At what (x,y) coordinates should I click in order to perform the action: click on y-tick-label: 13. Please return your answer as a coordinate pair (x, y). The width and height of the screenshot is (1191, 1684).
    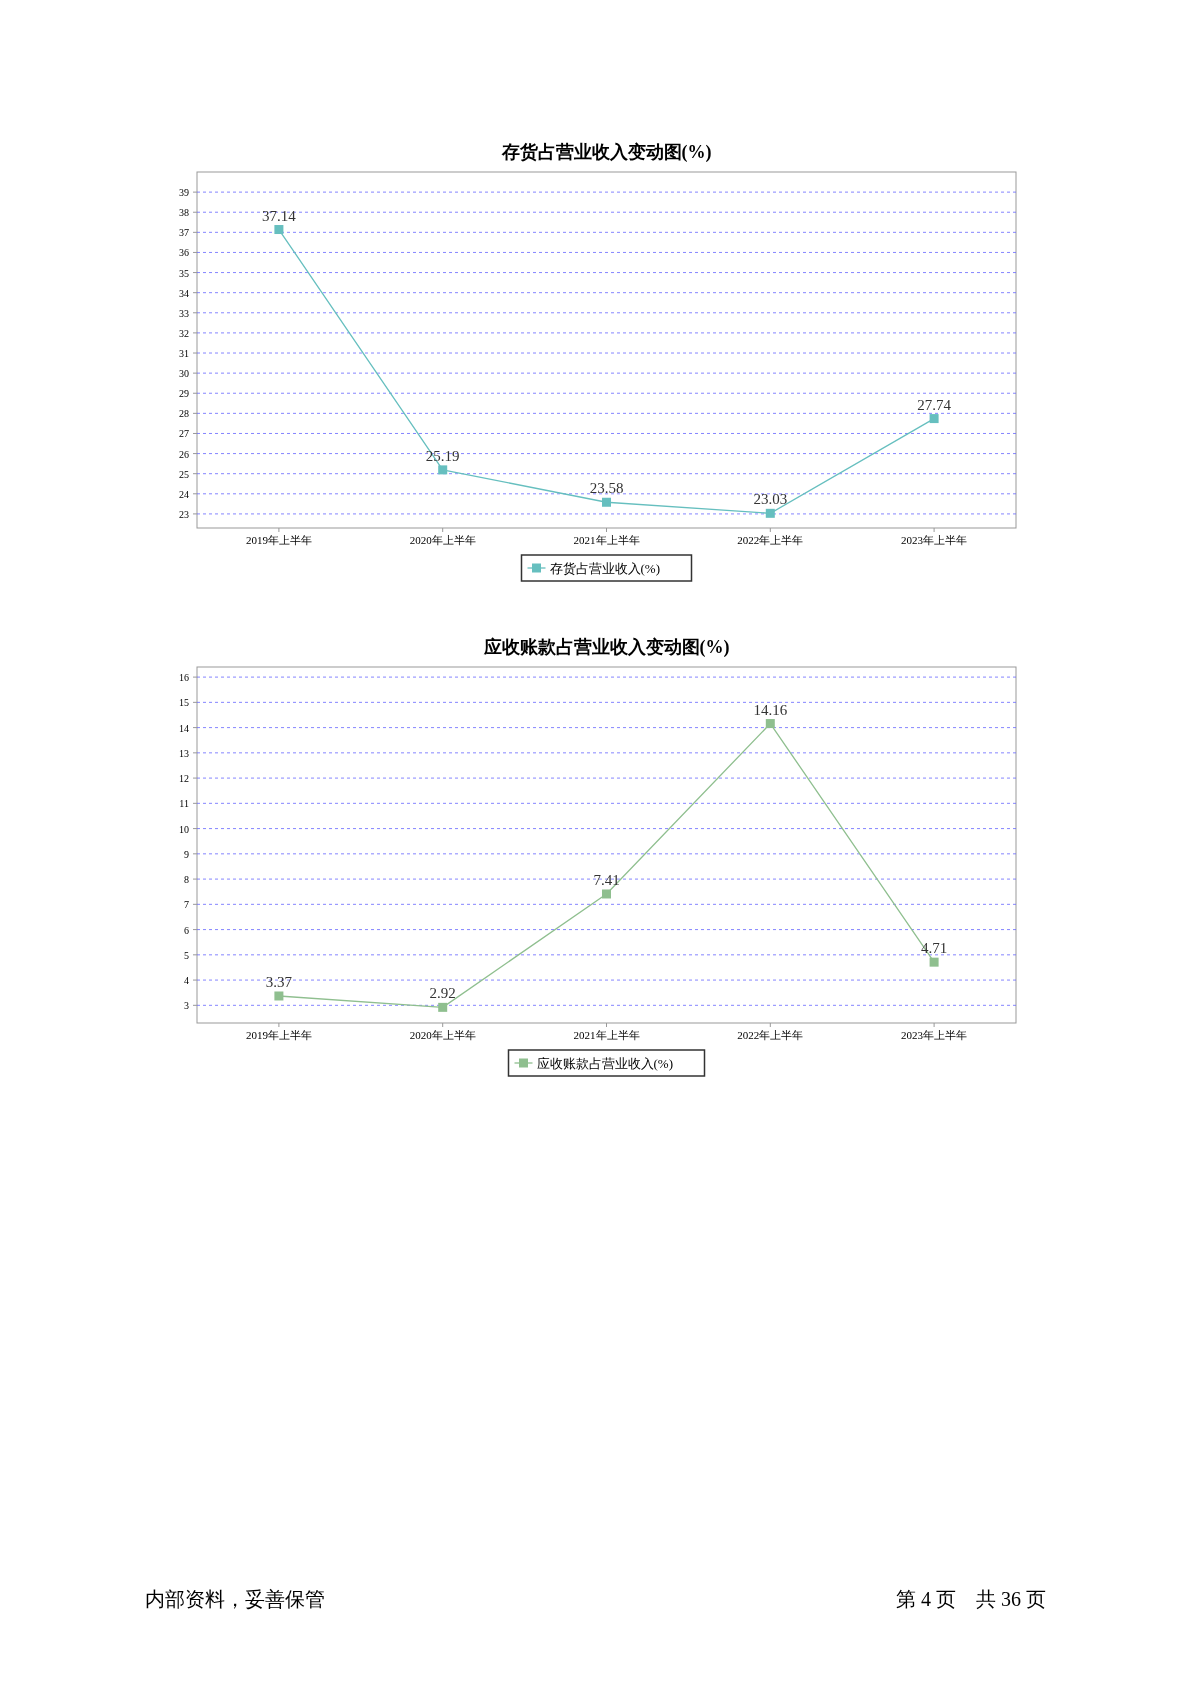
    Looking at the image, I should click on (184, 753).